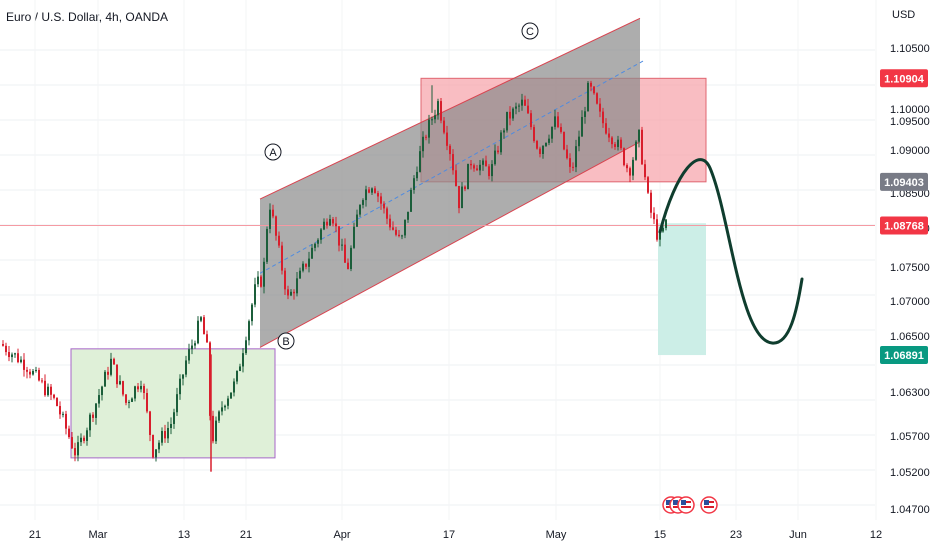 Image resolution: width=932 pixels, height=550 pixels. I want to click on price-badge-label: 1.08768, so click(904, 226).